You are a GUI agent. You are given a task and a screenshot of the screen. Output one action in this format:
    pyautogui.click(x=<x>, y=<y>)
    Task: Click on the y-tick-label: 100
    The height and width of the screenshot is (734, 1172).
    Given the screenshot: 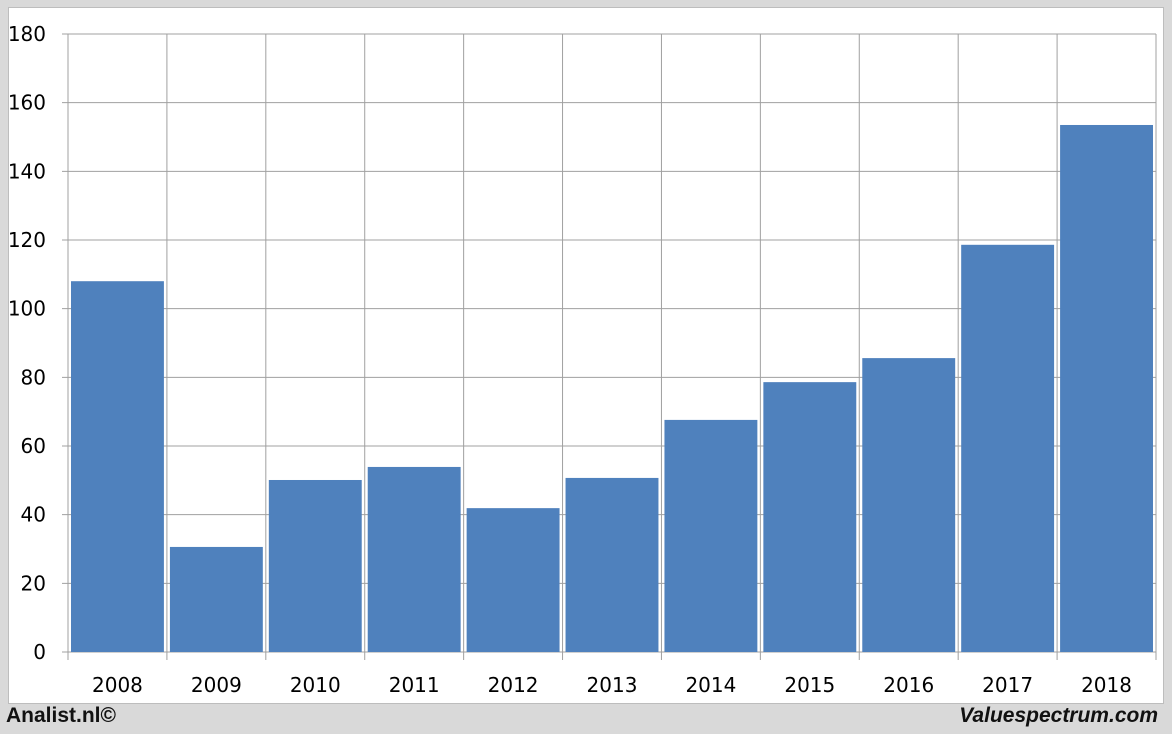 What is the action you would take?
    pyautogui.click(x=27, y=309)
    